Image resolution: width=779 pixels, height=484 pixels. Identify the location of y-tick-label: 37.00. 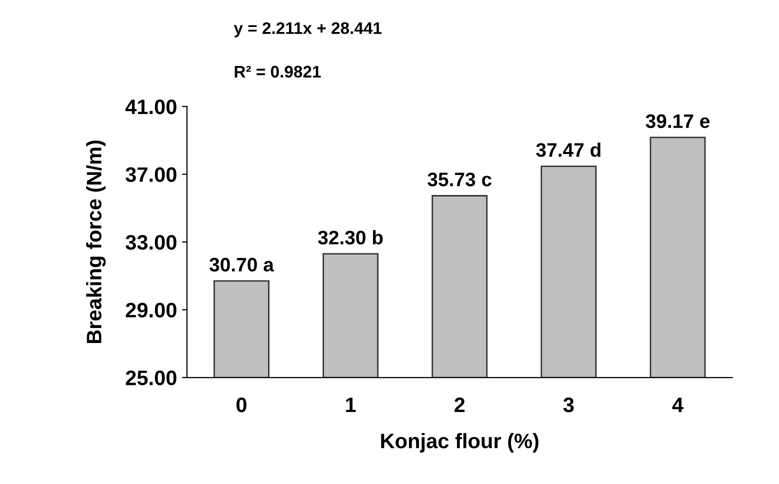
(151, 174).